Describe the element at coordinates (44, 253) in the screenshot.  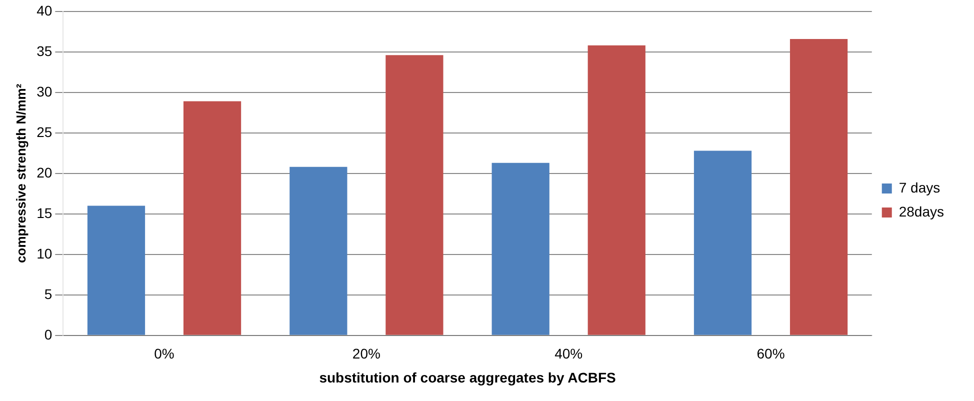
I see `y-tick-label: 10` at that location.